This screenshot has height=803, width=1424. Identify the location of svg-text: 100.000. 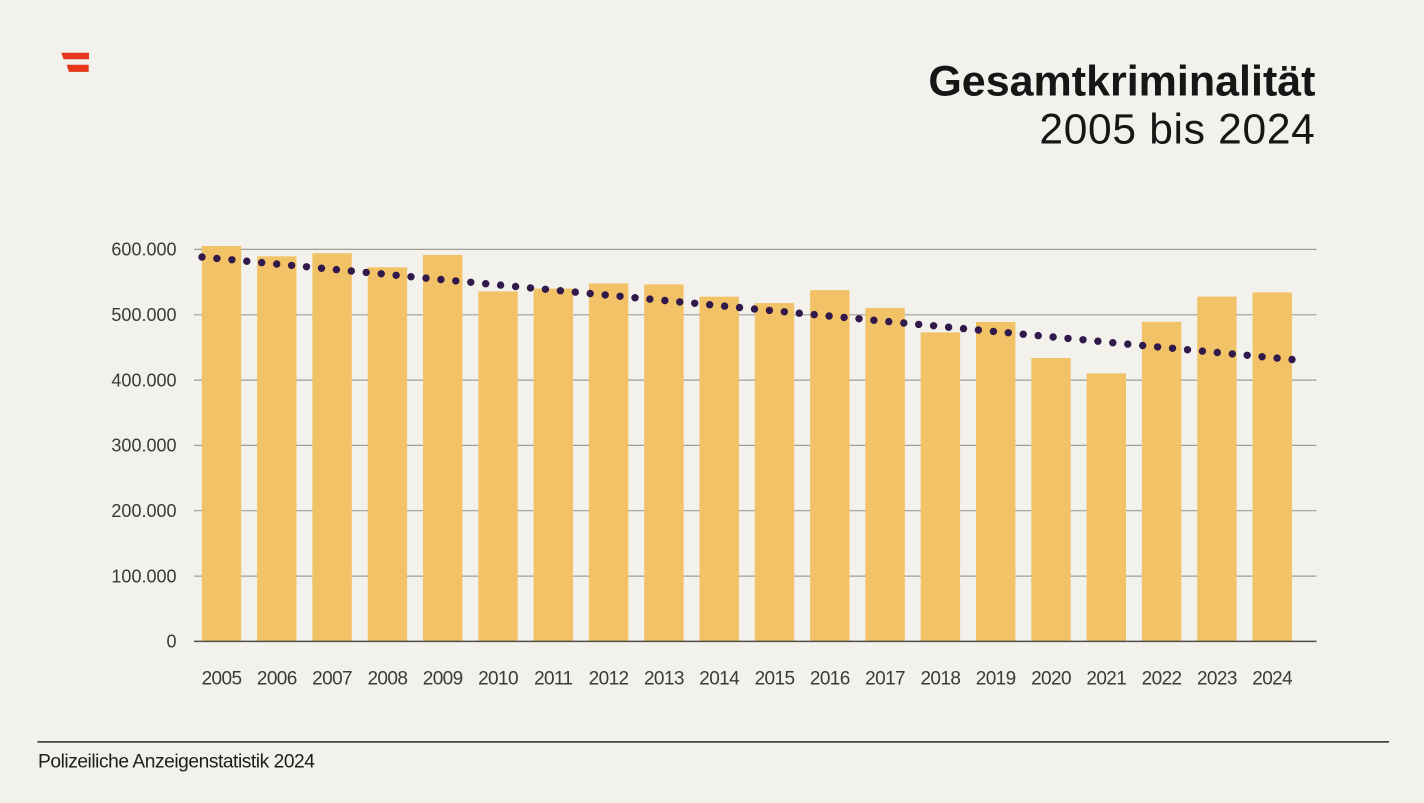
(143, 576).